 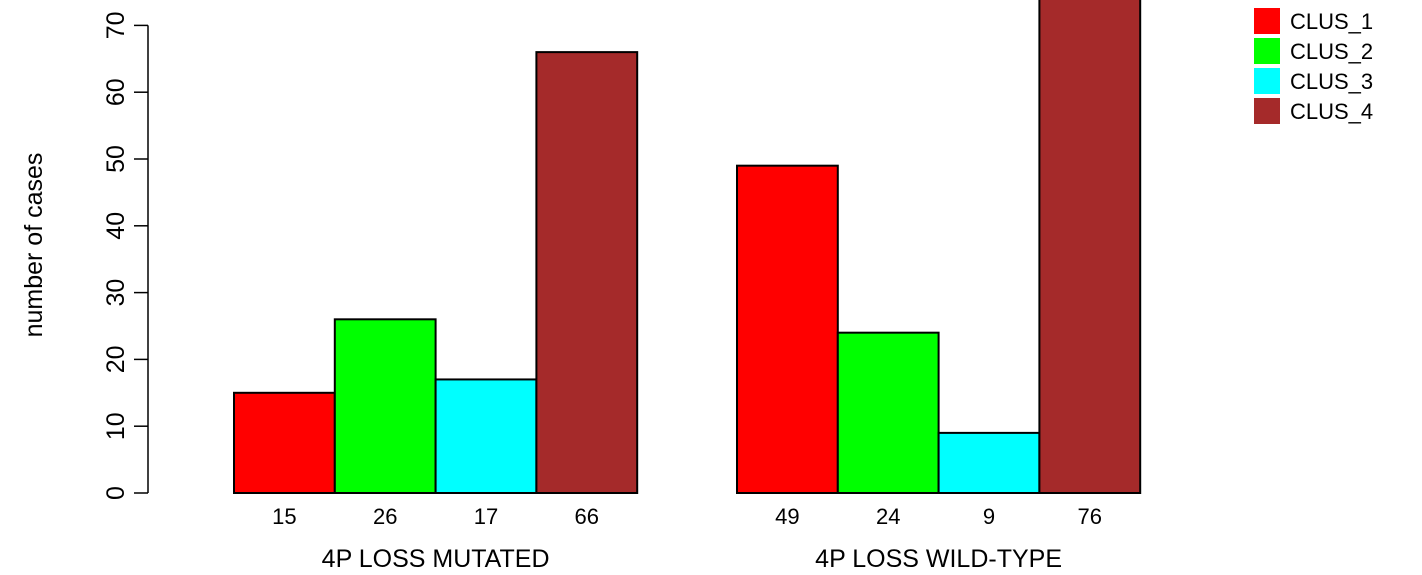 I want to click on bar-value-label: 9, so click(x=989, y=516).